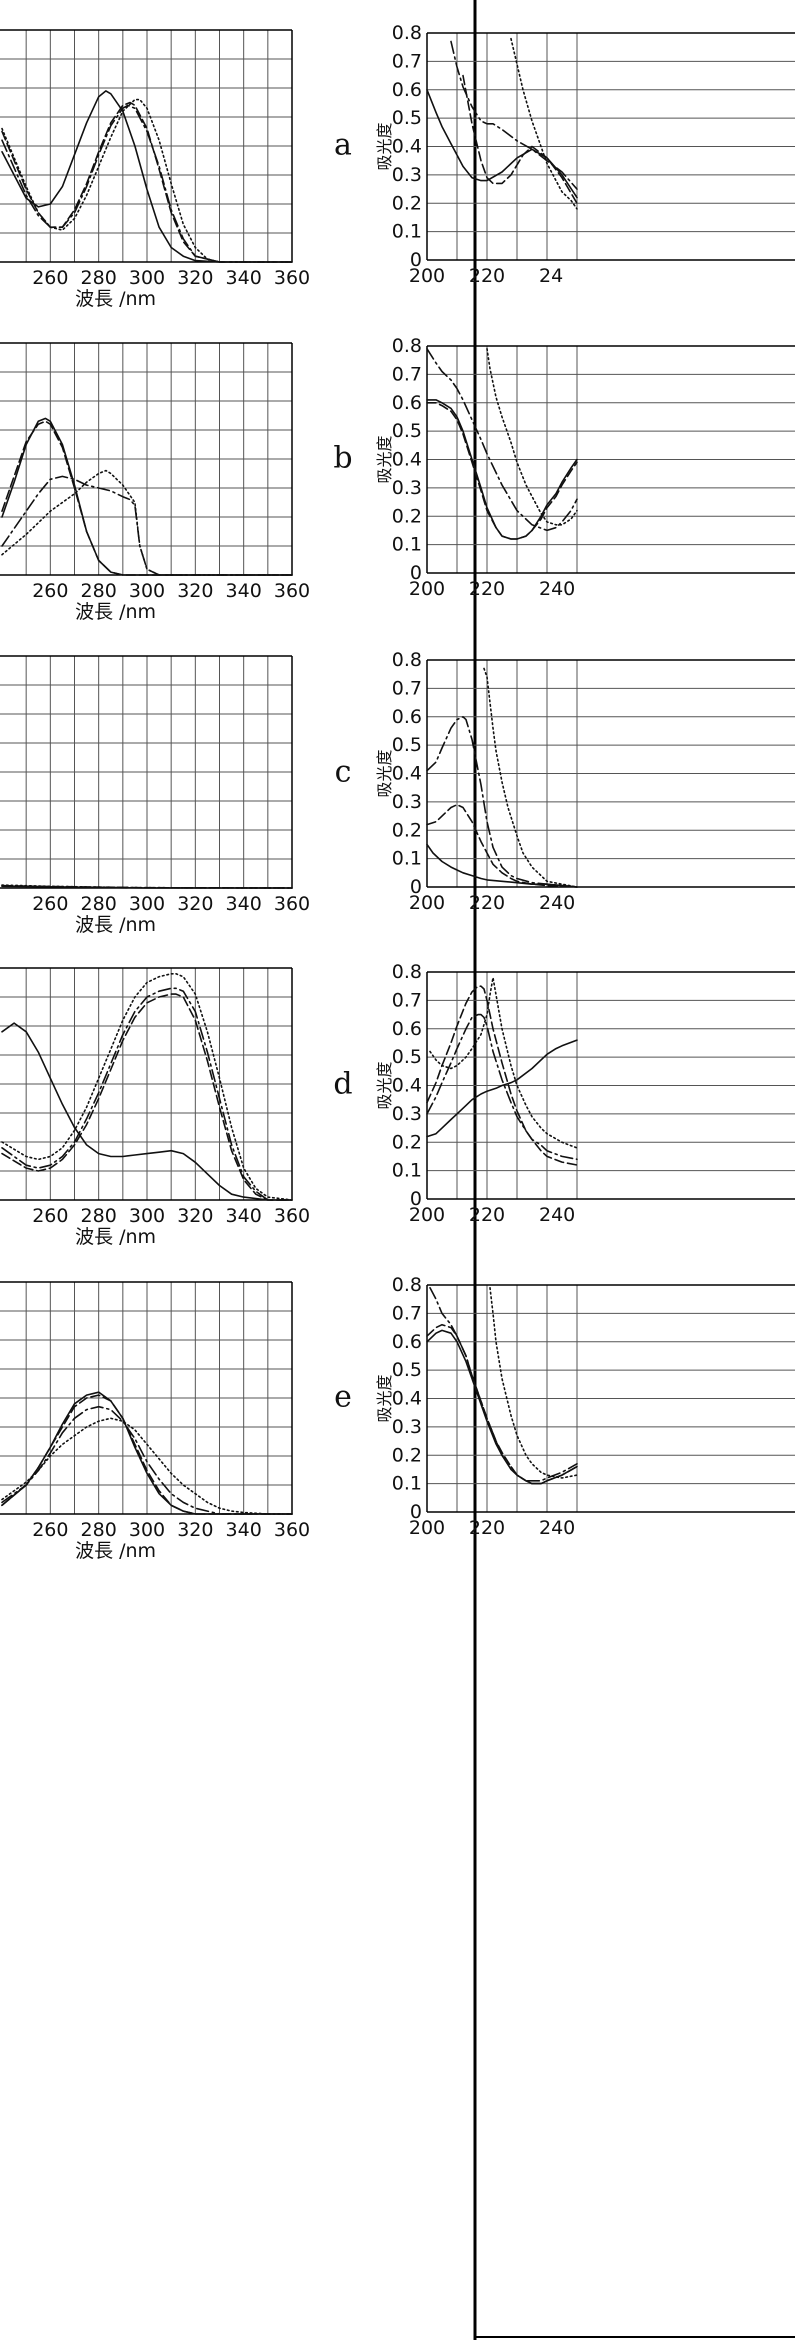 The image size is (795, 2340). I want to click on chart-panel-3: 260 280 300 320 340 360 波長 /nm, so click(155, 1107).